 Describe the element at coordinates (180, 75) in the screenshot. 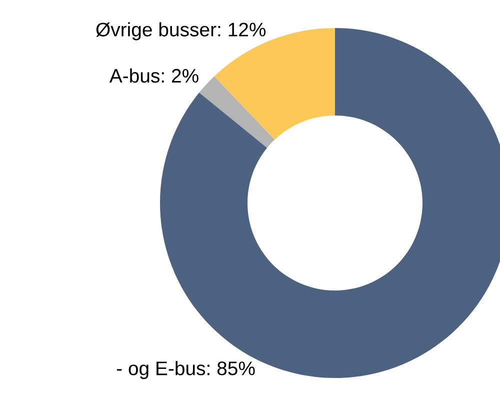

I see `data-label: : 2%` at that location.